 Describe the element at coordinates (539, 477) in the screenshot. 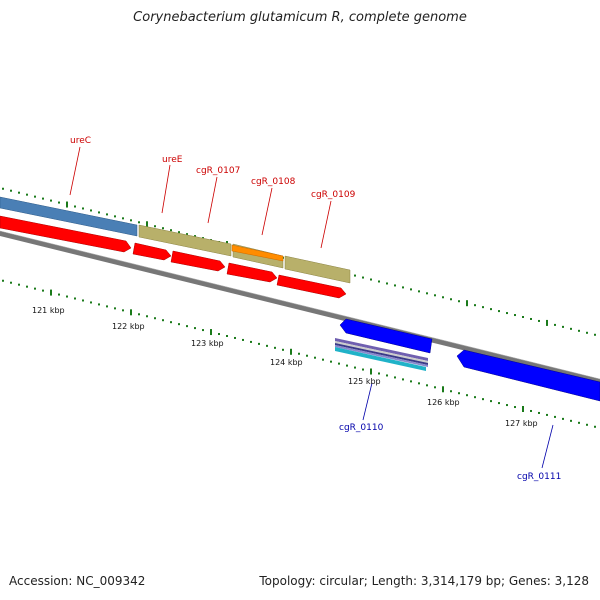

I see `gene-label-cgR_0111: cgR_0111` at that location.